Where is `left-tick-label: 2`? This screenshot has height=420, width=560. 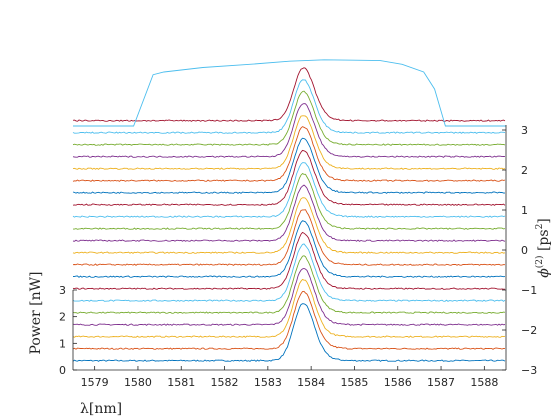
left-tick-label: 2 is located at coordinates (62, 317).